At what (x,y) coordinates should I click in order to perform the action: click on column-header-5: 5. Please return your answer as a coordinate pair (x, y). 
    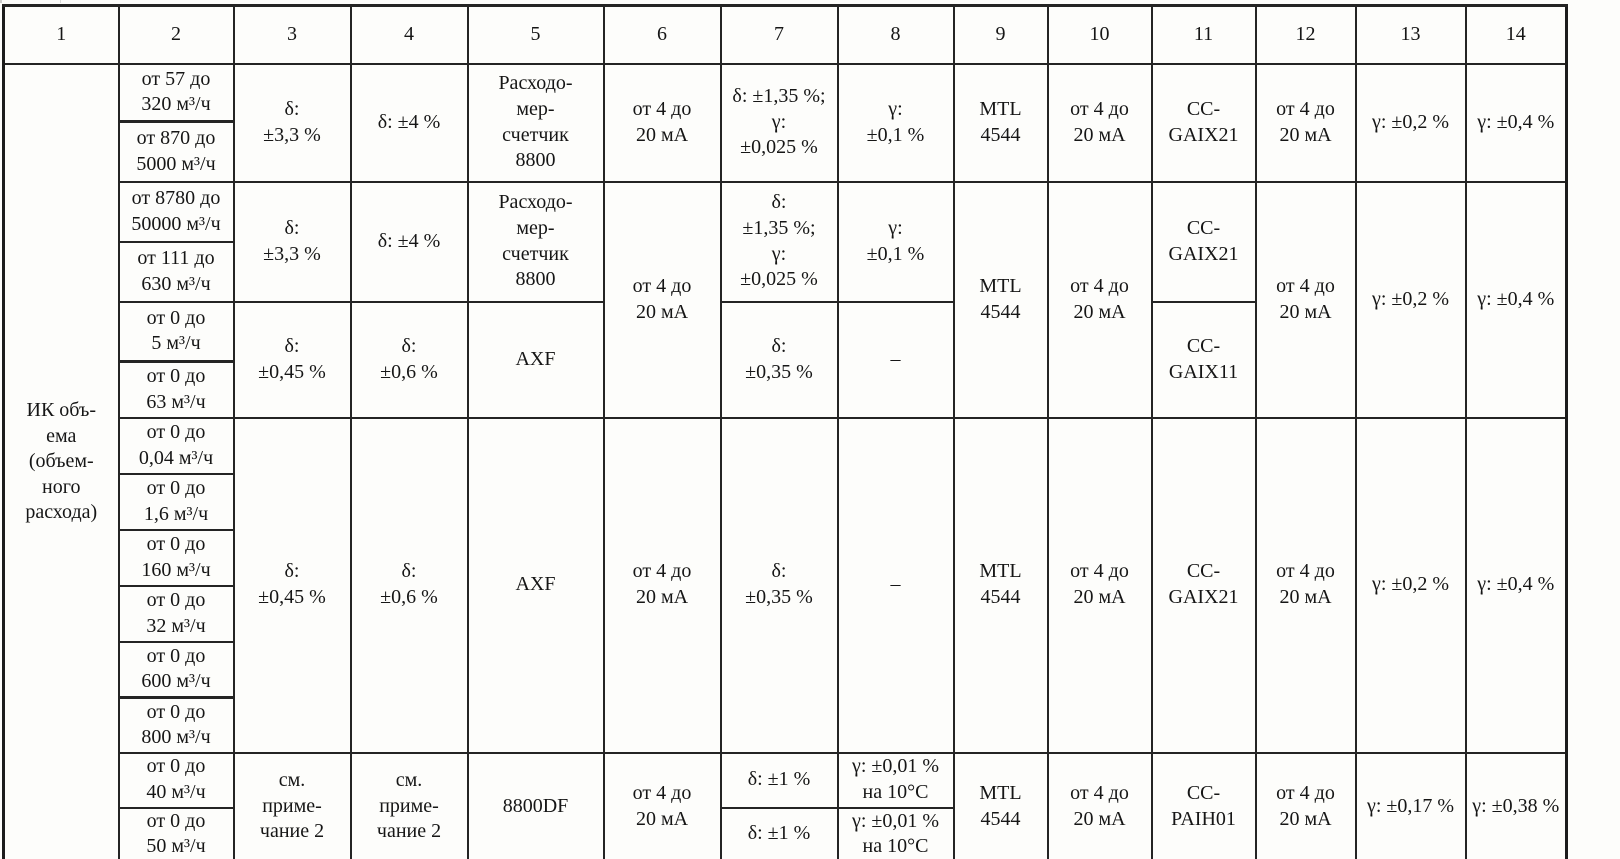
    Looking at the image, I should click on (535, 34).